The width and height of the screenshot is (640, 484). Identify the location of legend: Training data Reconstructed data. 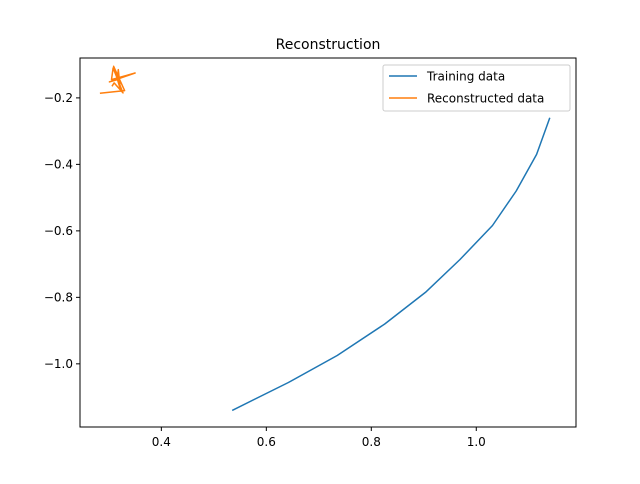
(476, 88).